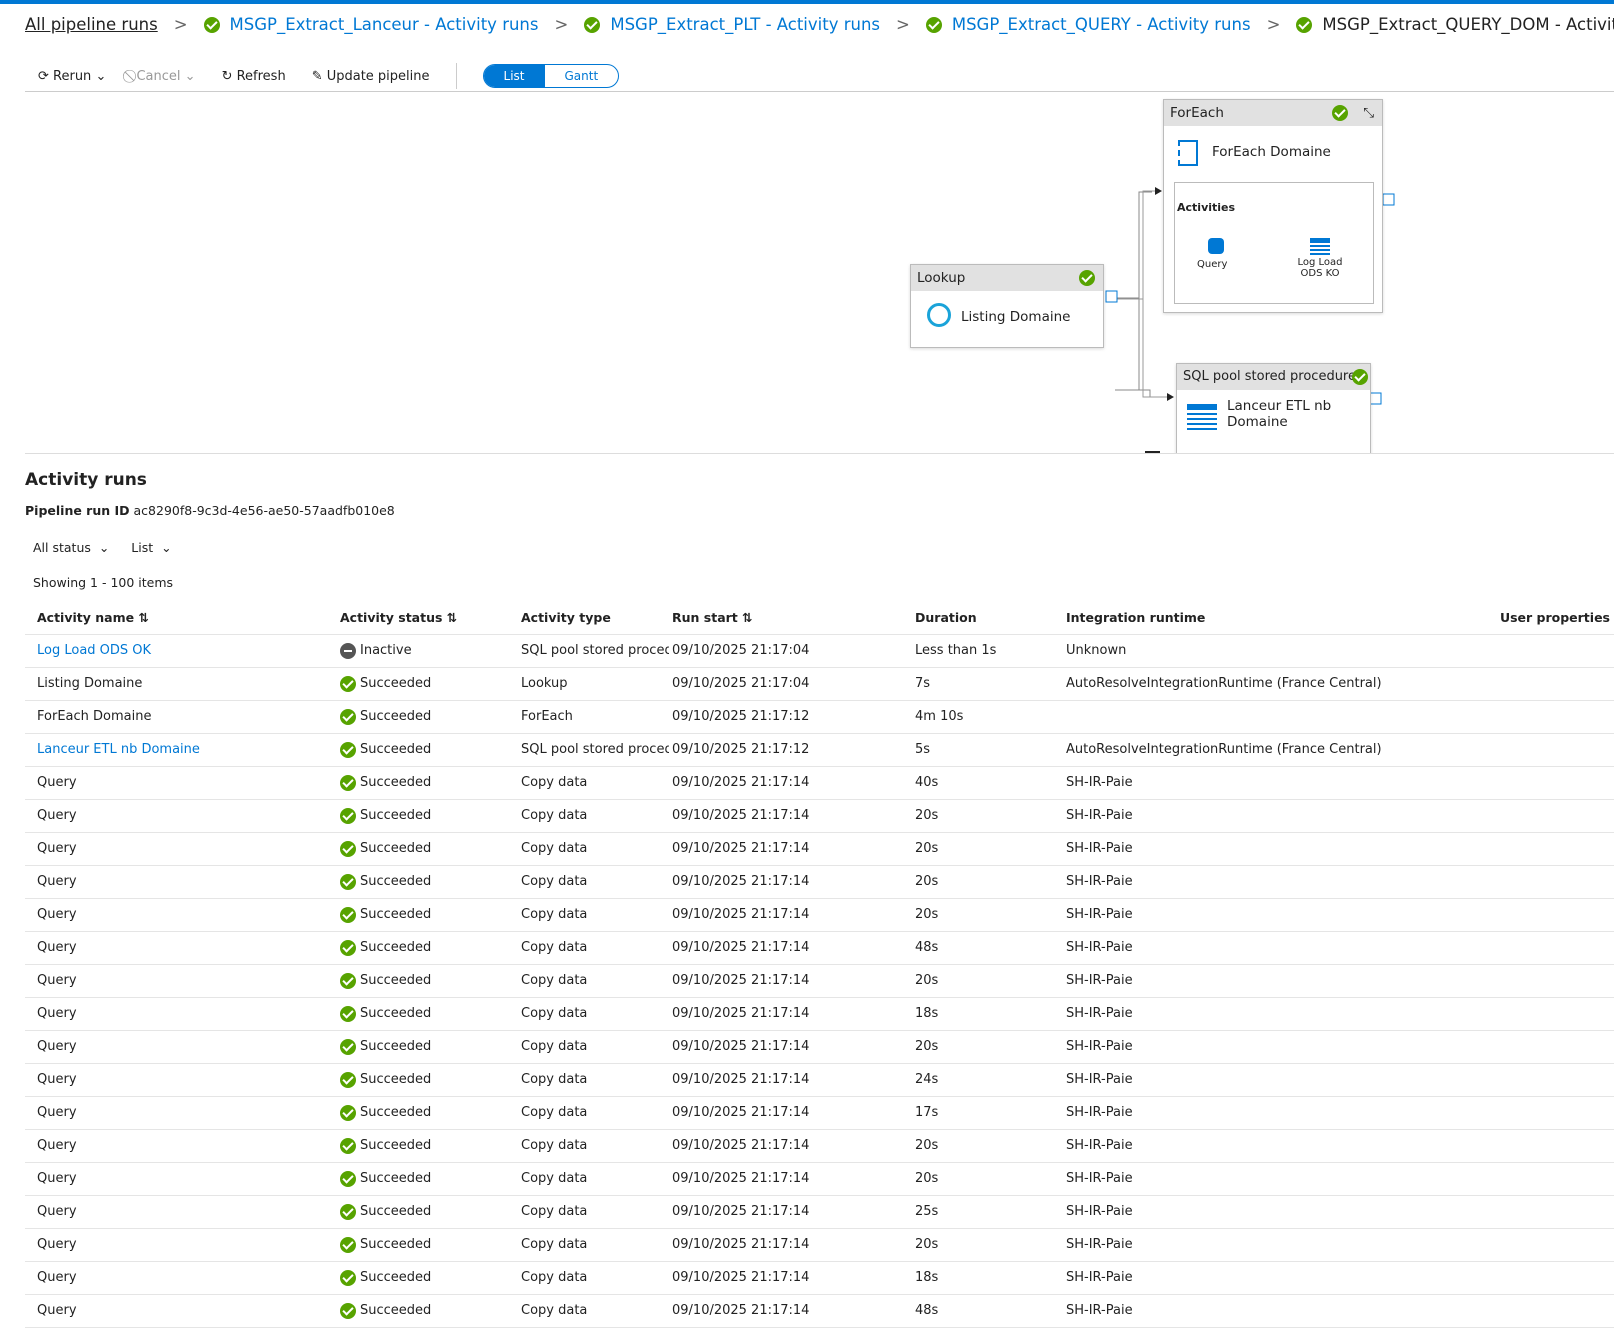 The width and height of the screenshot is (1614, 1328). I want to click on run-id-label: Pipeline run ID, so click(77, 510).